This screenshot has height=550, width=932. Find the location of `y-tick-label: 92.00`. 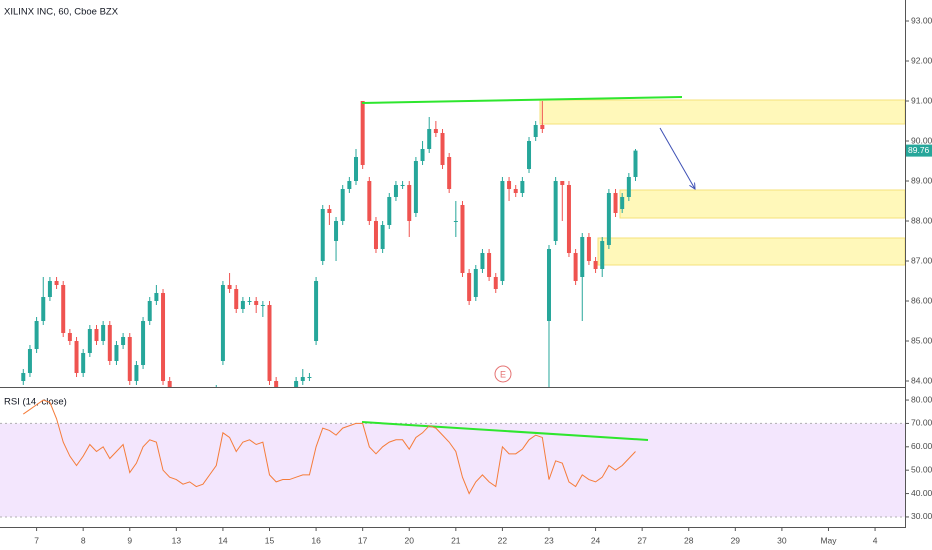

y-tick-label: 92.00 is located at coordinates (921, 60).